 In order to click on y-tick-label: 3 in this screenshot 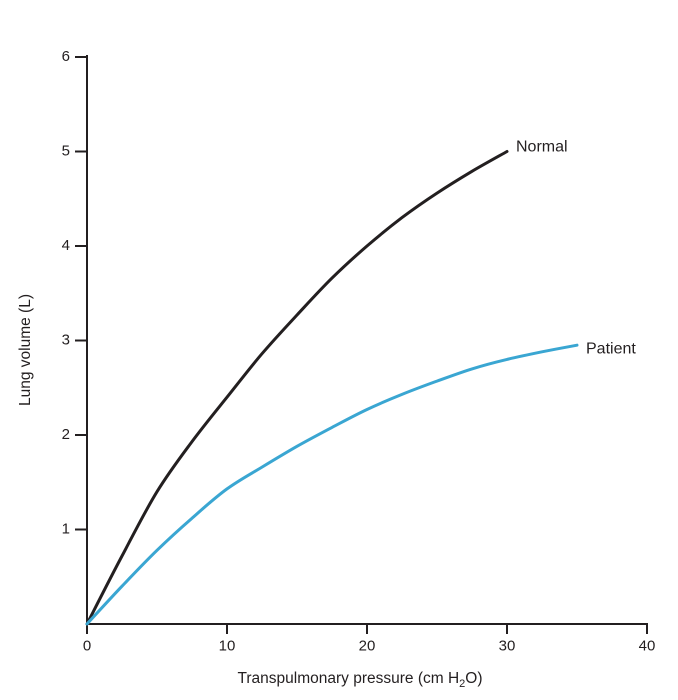, I will do `click(66, 339)`.